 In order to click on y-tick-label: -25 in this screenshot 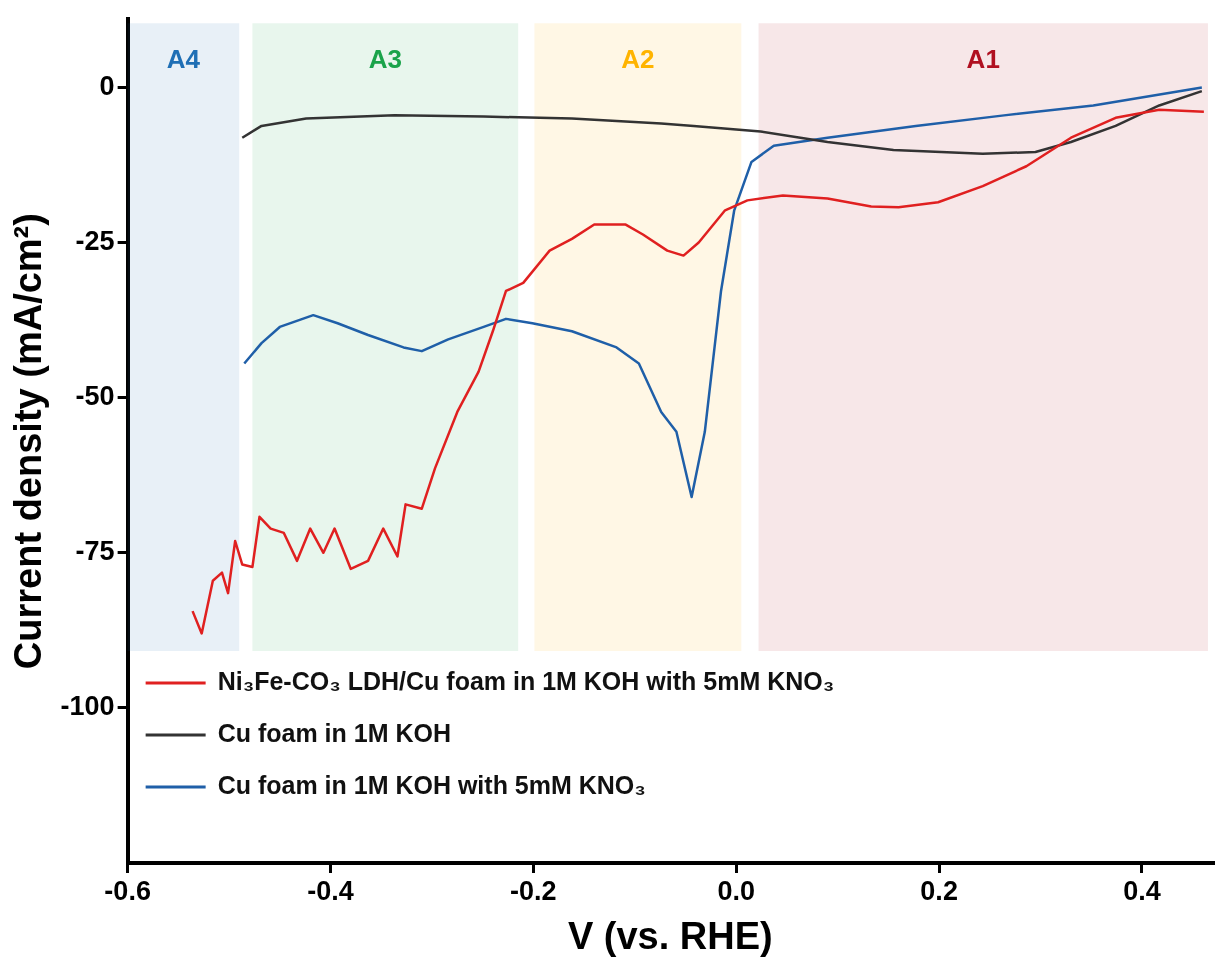, I will do `click(95, 241)`.